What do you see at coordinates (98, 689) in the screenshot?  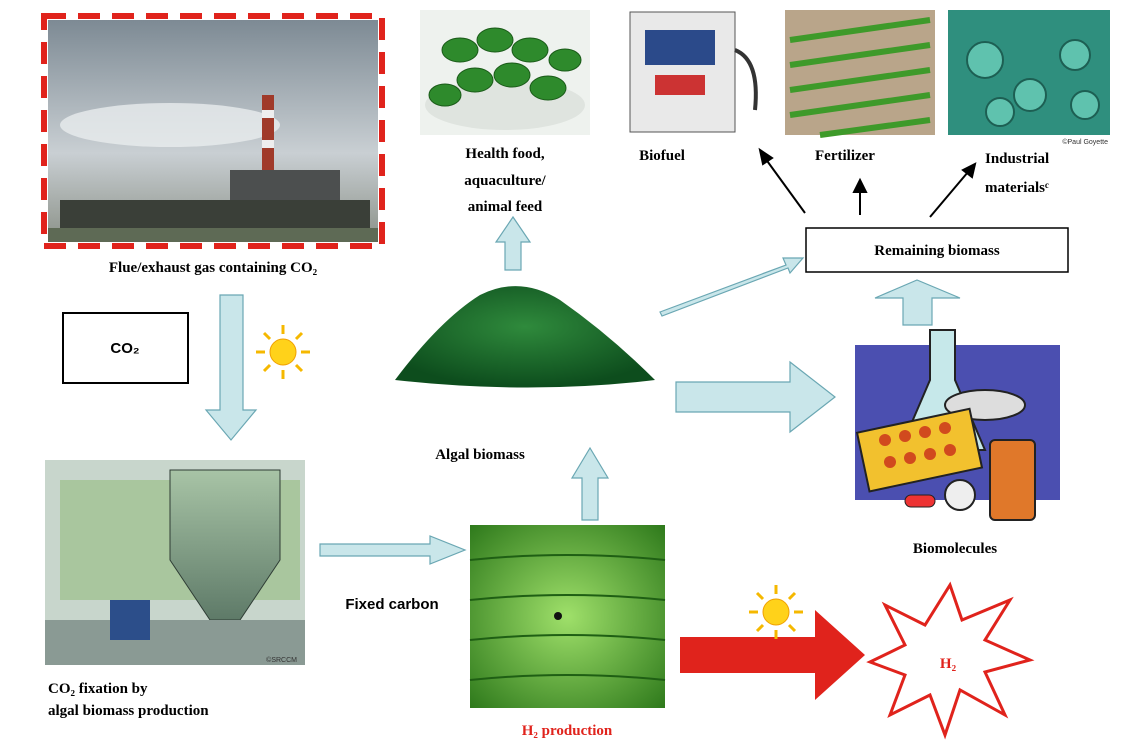 I see `label: CO₂ fixation by` at bounding box center [98, 689].